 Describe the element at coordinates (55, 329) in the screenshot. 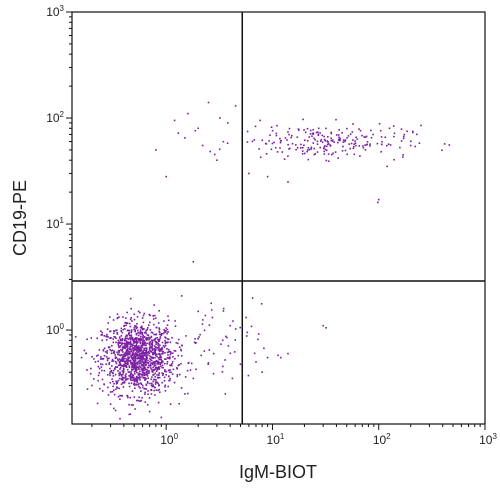

I see `y-tick-label: 100` at that location.